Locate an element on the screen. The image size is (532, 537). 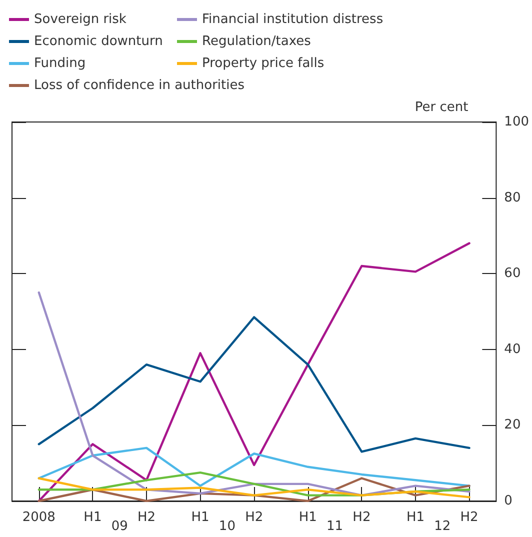
x-tick-label: 2008 is located at coordinates (39, 517).